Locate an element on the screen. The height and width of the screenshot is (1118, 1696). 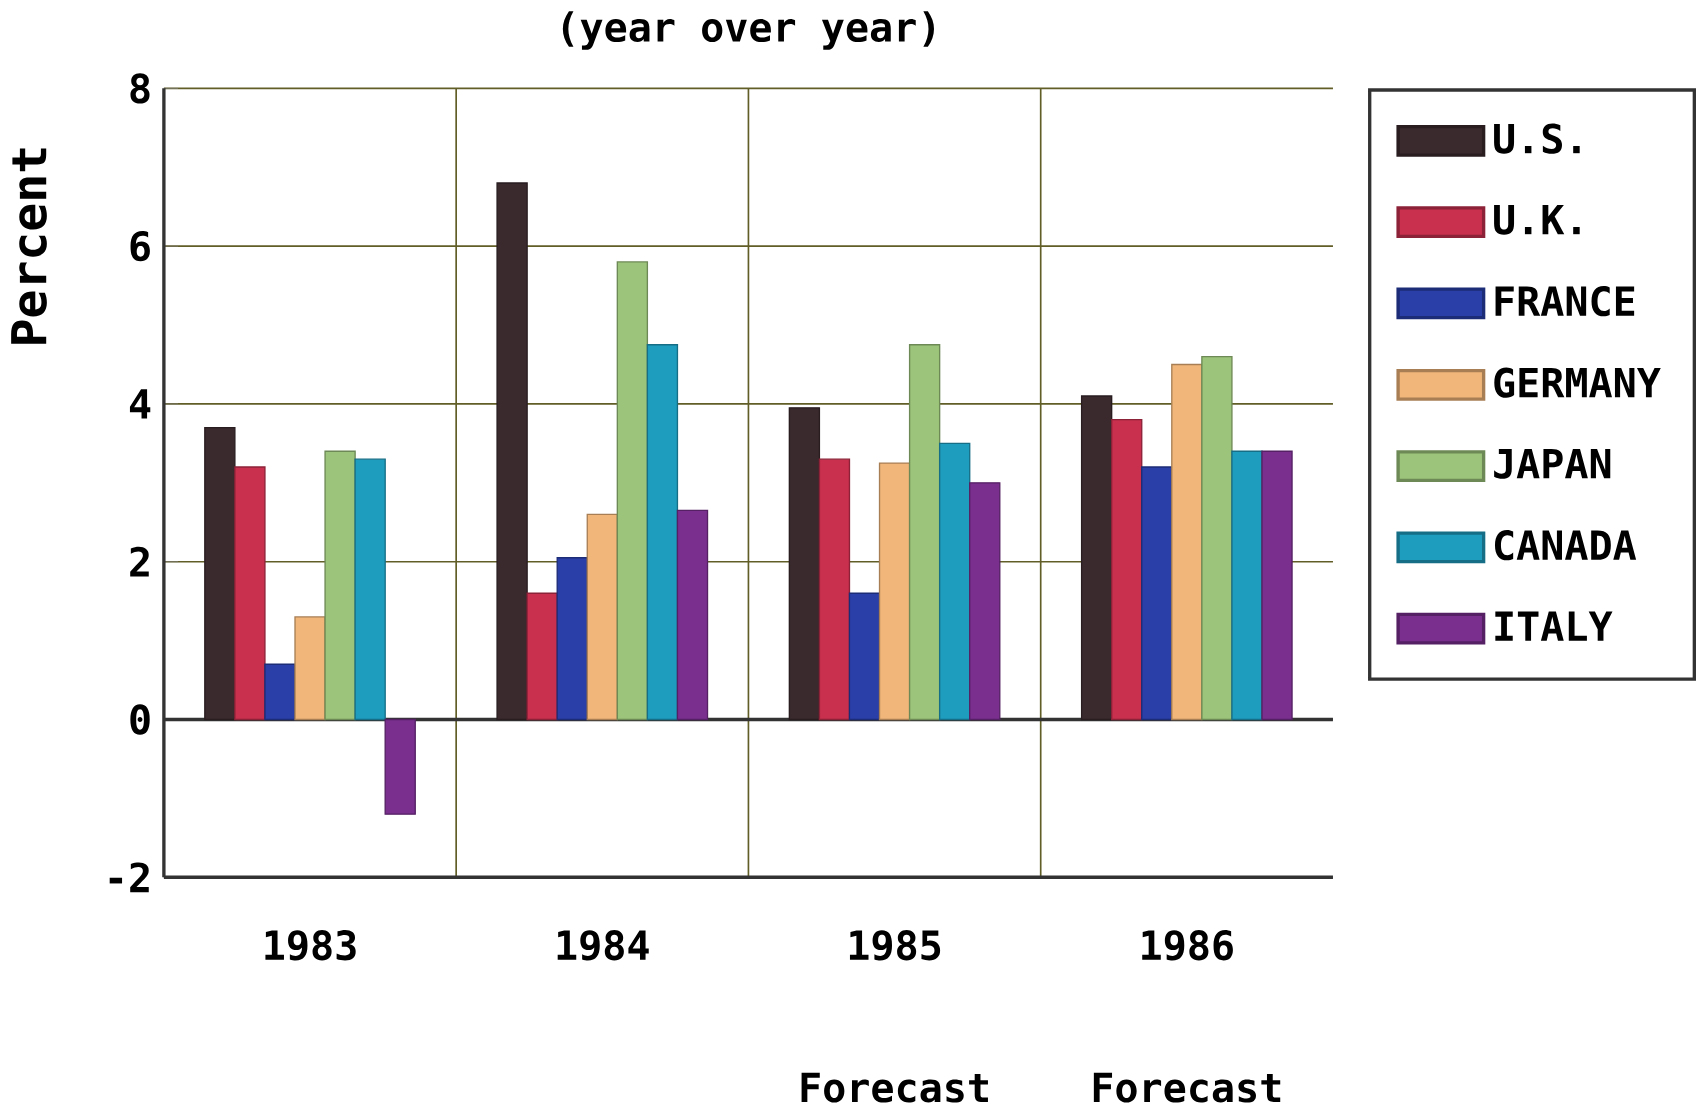
legend-label: U.S. is located at coordinates (1537, 138).